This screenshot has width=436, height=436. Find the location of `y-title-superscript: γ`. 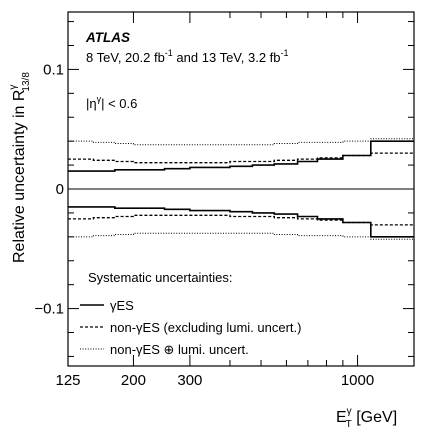

y-title-superscript: γ is located at coordinates (13, 87).